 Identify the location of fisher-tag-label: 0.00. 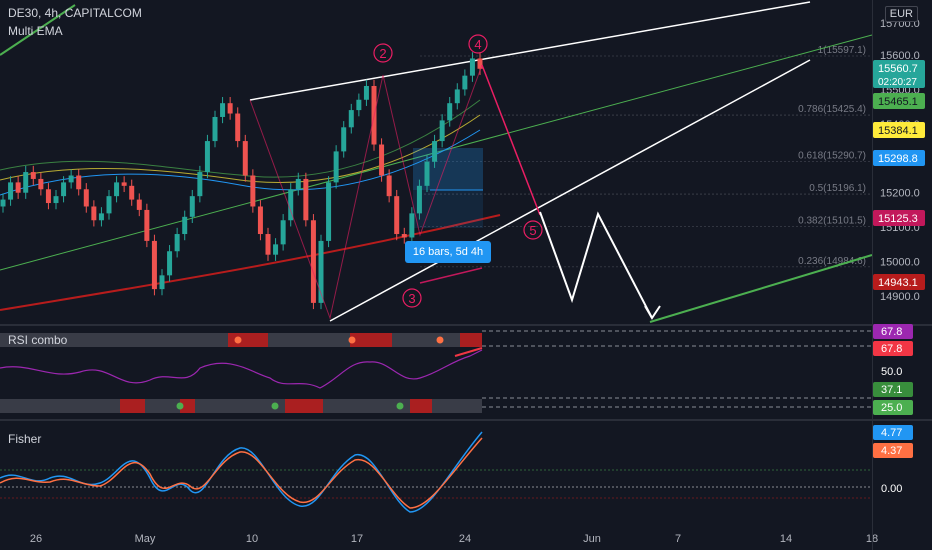
(891, 489).